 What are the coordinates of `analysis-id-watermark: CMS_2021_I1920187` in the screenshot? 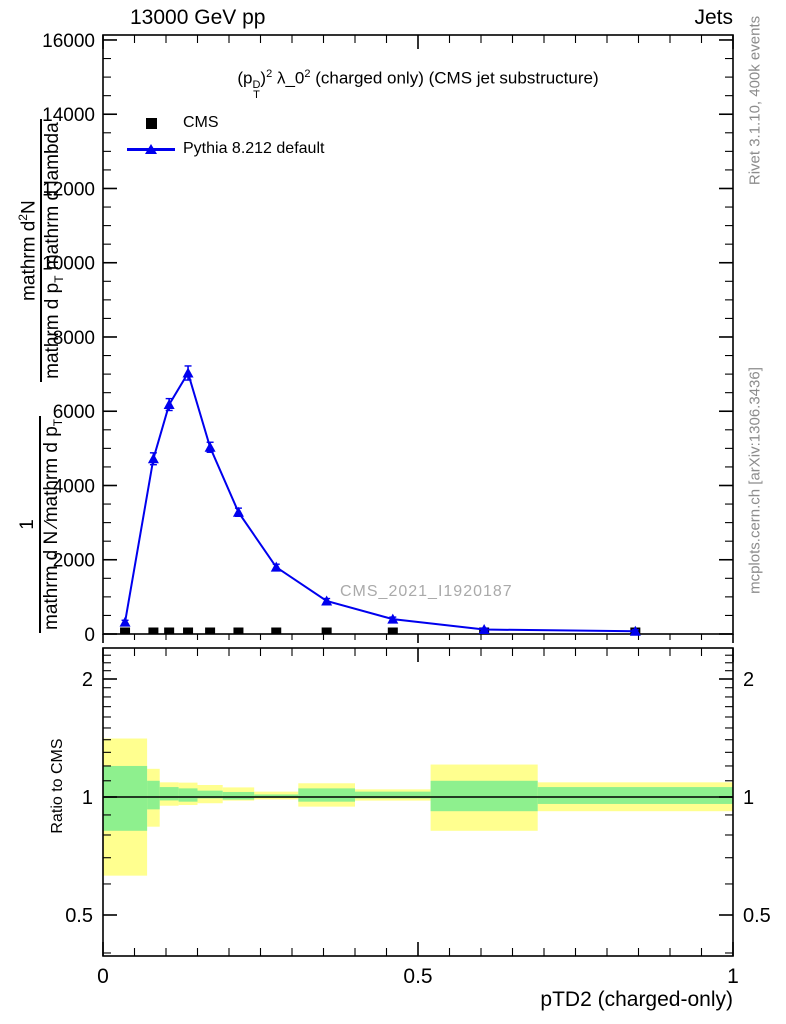 It's located at (426, 591).